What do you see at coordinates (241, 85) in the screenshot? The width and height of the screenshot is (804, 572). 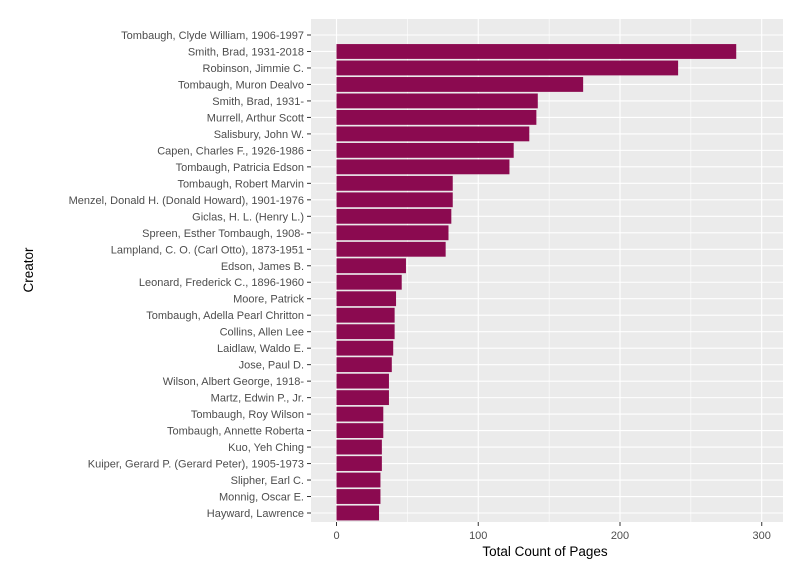 I see `y-tick-label: Tombaugh, Muron Dealvo` at bounding box center [241, 85].